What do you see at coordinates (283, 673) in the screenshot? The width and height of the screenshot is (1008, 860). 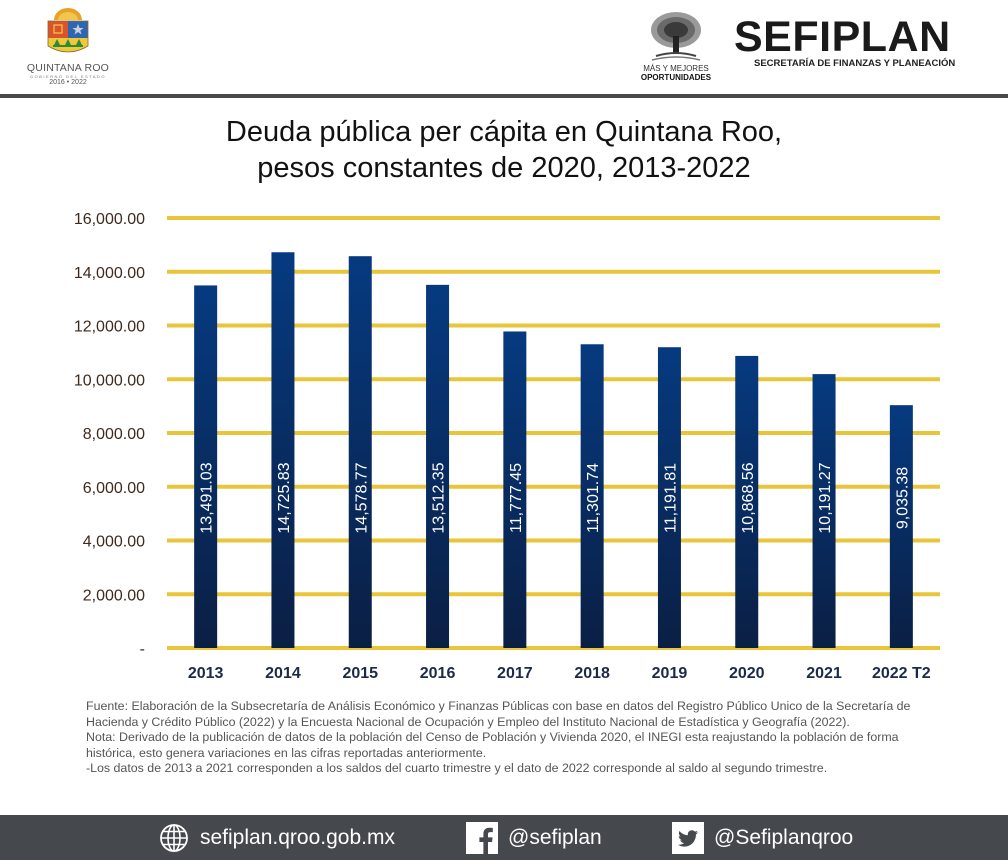 I see `x-category-label: 2014` at bounding box center [283, 673].